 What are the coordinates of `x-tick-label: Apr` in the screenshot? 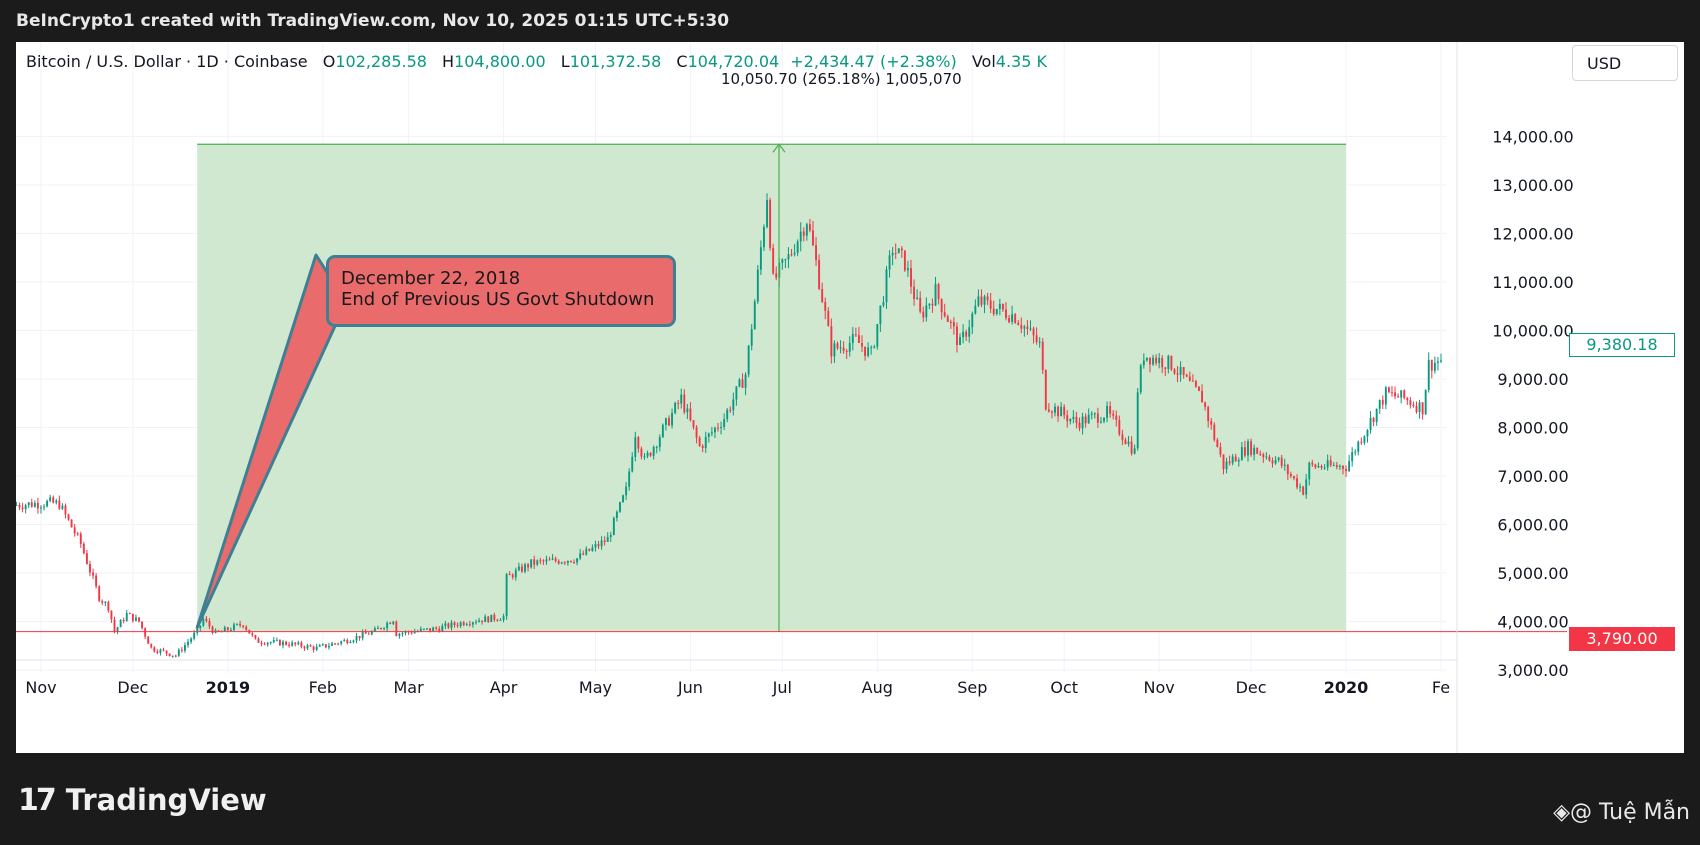 It's located at (504, 687).